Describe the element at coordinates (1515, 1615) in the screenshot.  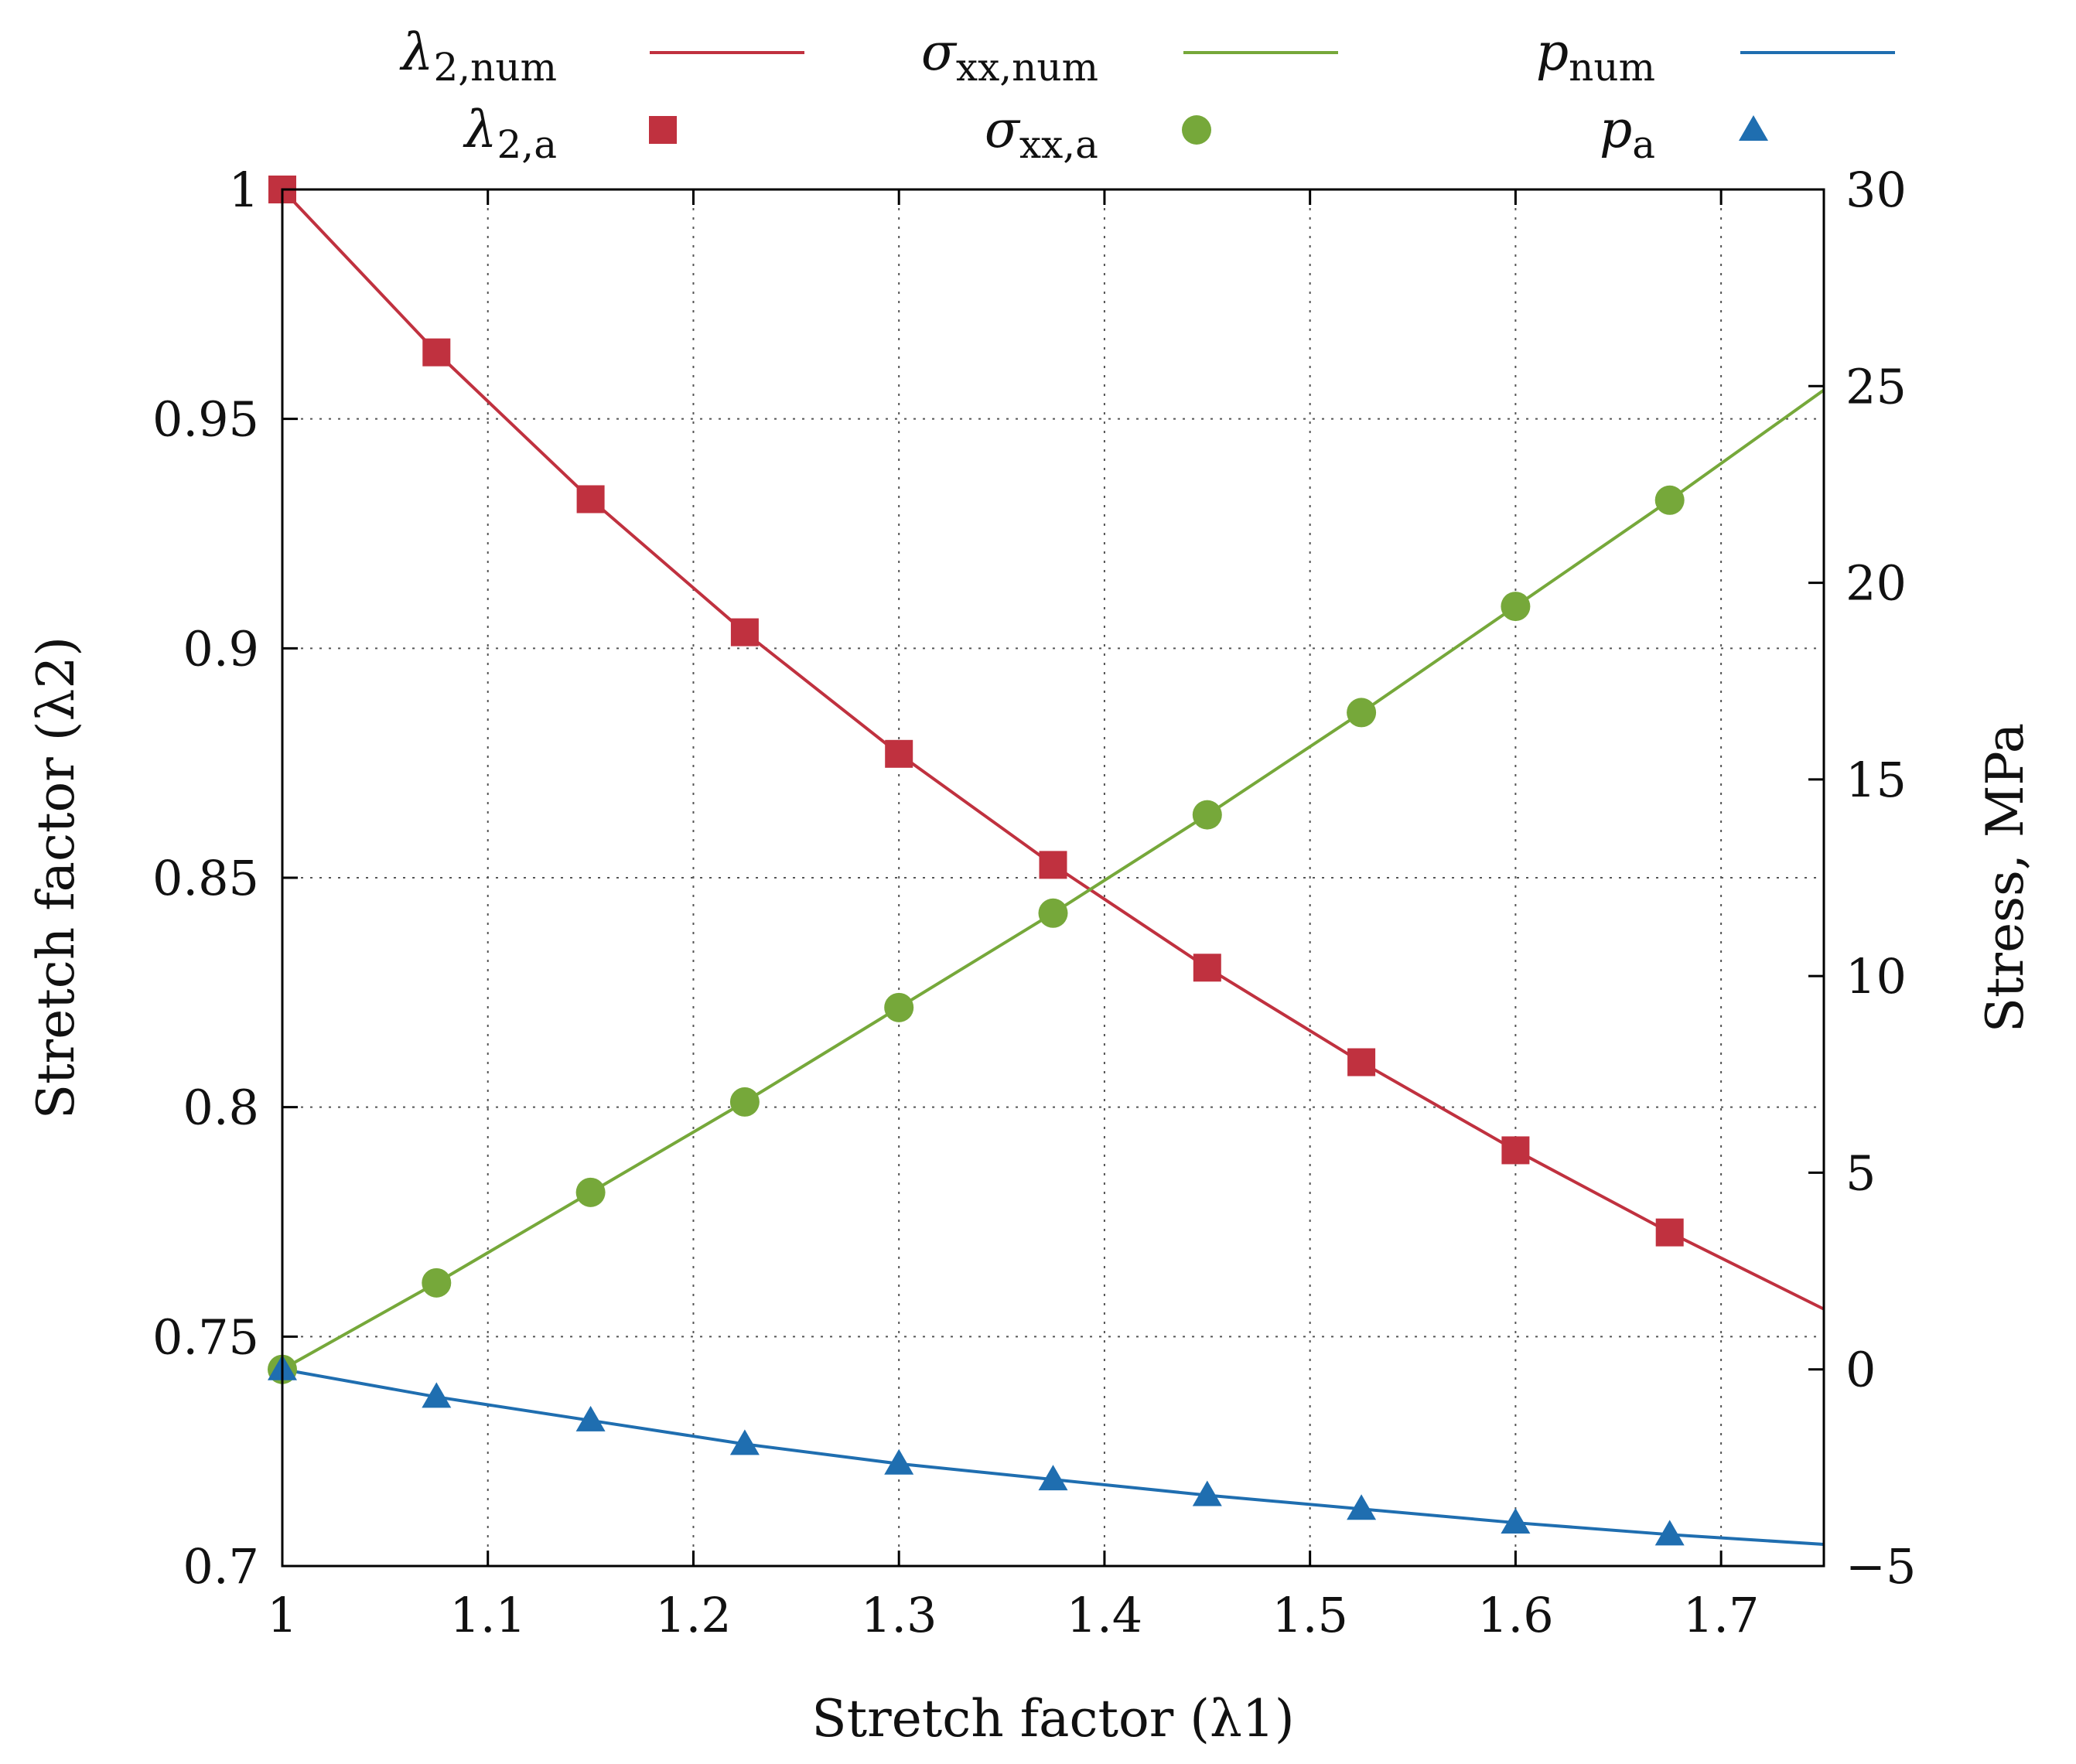
I see `x-tick-label: 1.6` at that location.